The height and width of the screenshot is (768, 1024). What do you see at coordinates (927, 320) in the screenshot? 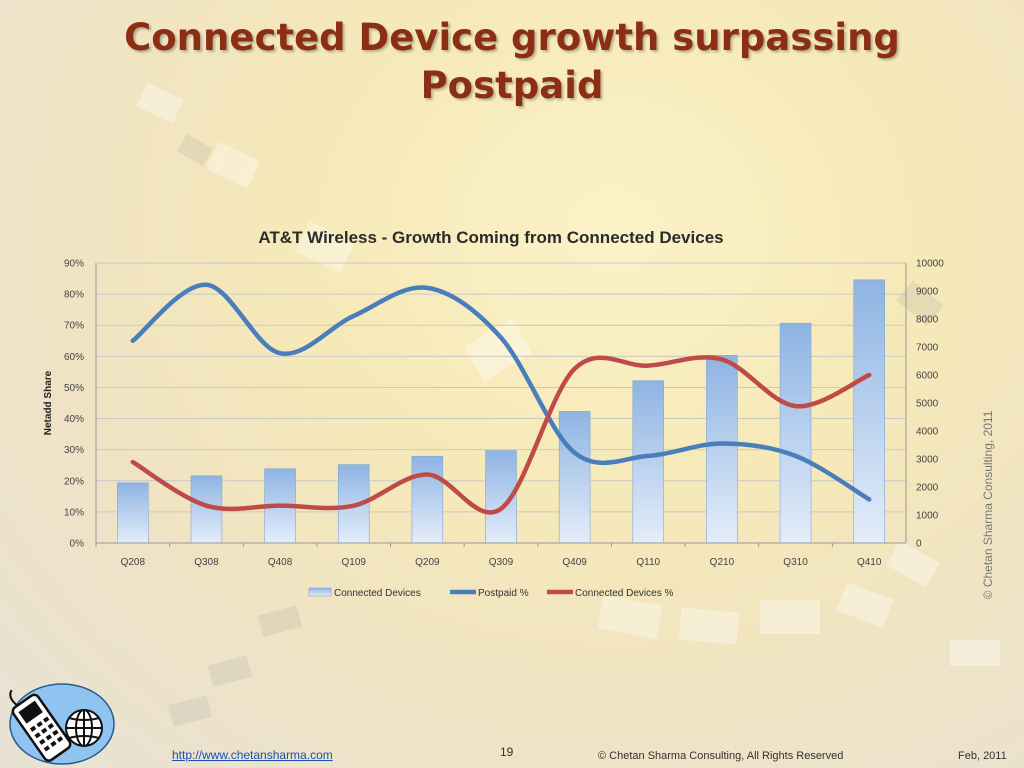
I see `y-tick-label-right: 8000` at bounding box center [927, 320].